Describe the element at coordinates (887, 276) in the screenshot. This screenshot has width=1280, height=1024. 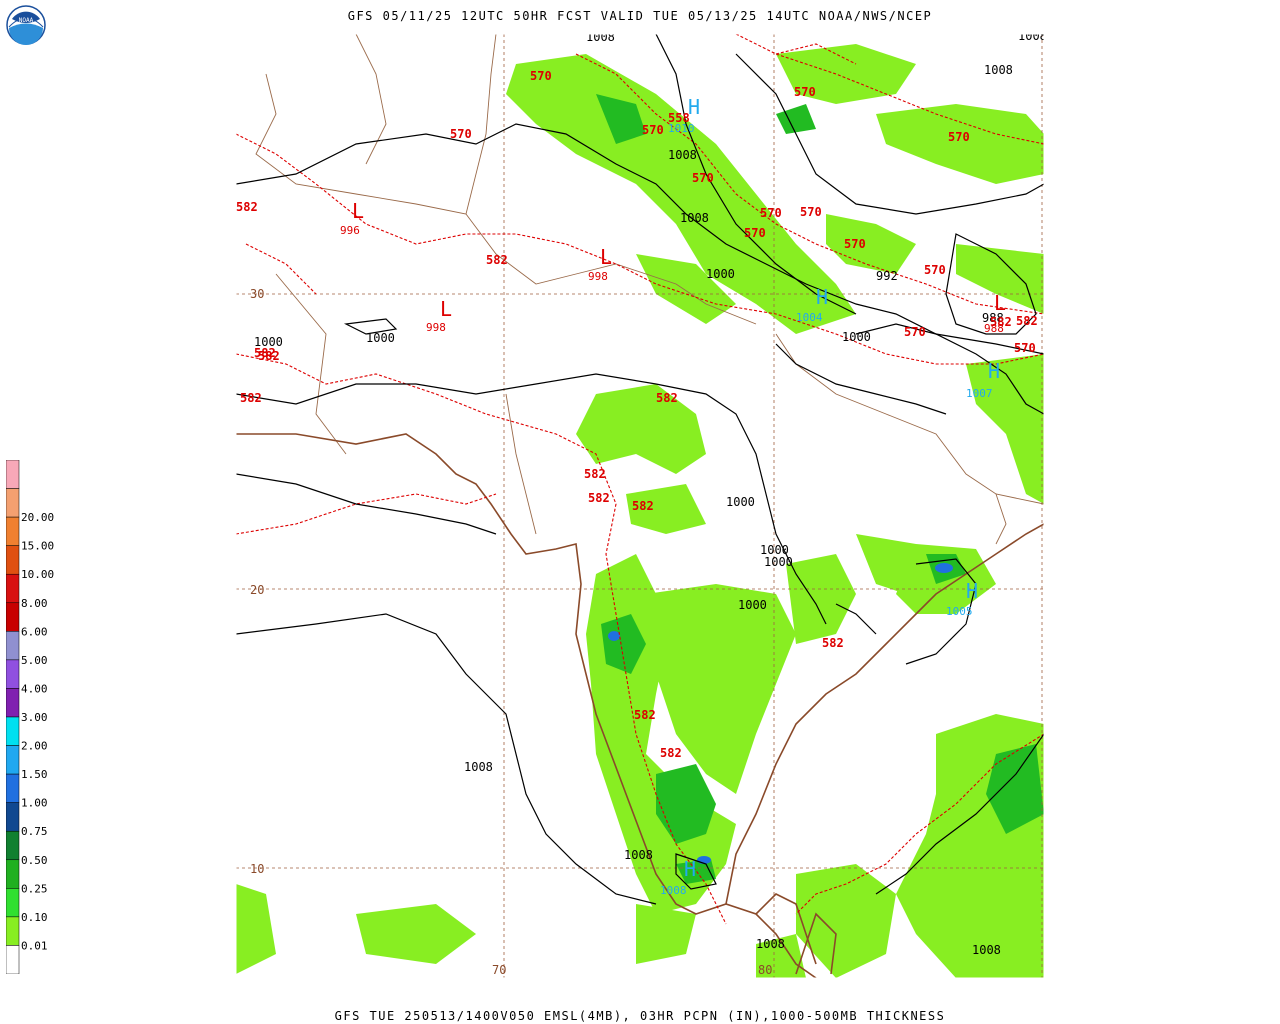
I see `pressure-label: 992` at that location.